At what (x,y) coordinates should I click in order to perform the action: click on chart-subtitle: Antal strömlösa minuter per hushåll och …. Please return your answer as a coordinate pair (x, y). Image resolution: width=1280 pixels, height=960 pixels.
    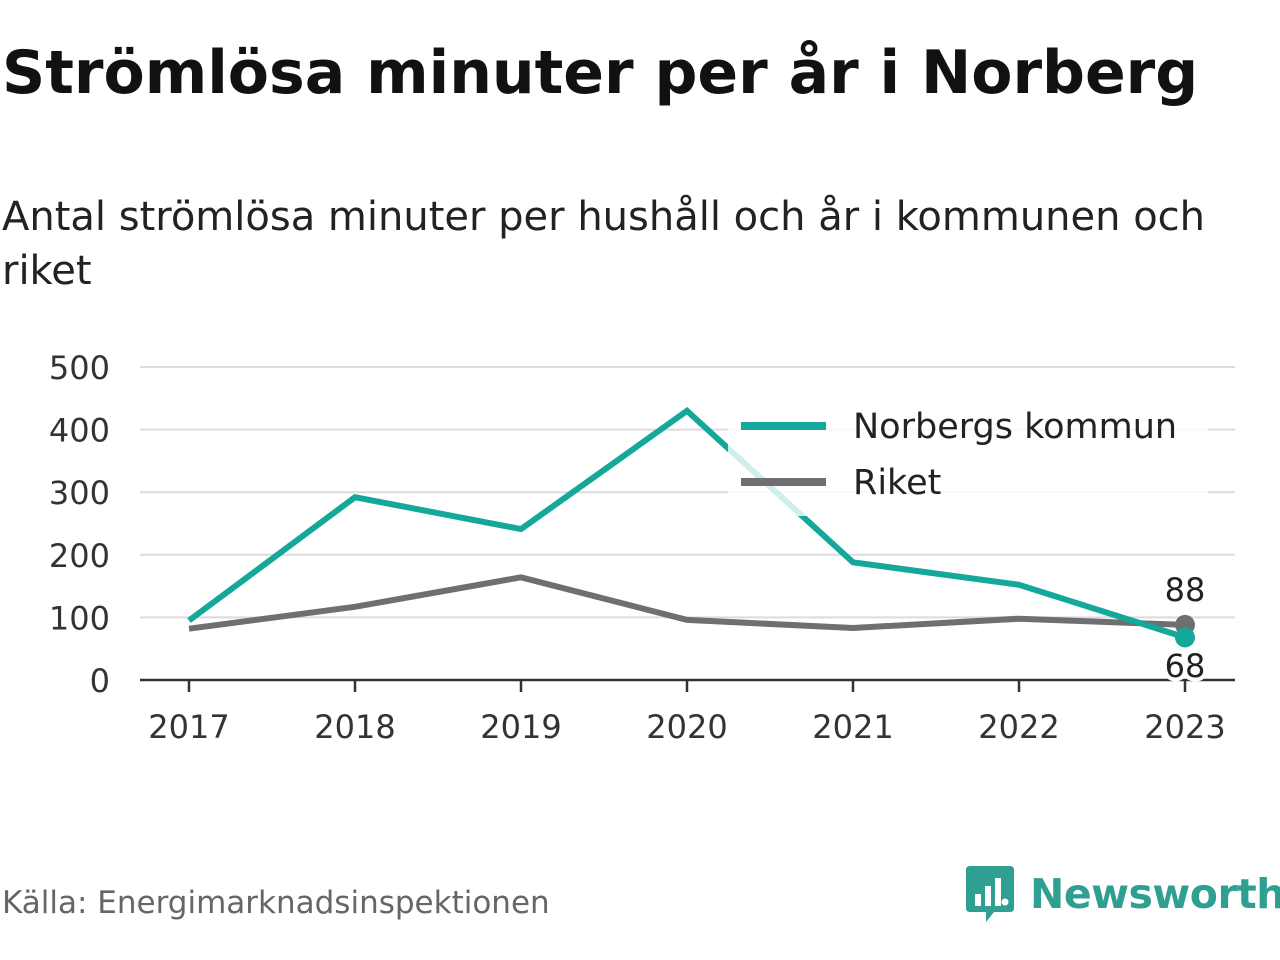
    Looking at the image, I should click on (604, 244).